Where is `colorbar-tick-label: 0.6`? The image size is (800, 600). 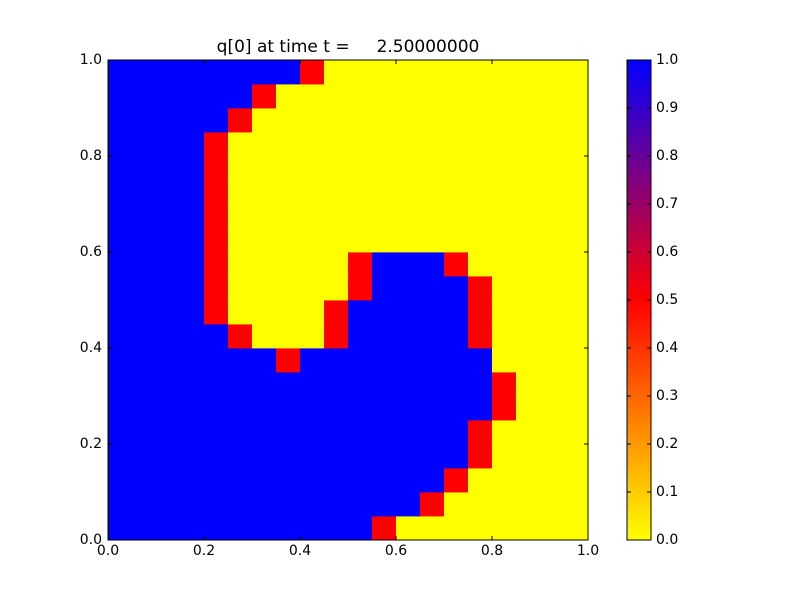
colorbar-tick-label: 0.6 is located at coordinates (667, 252).